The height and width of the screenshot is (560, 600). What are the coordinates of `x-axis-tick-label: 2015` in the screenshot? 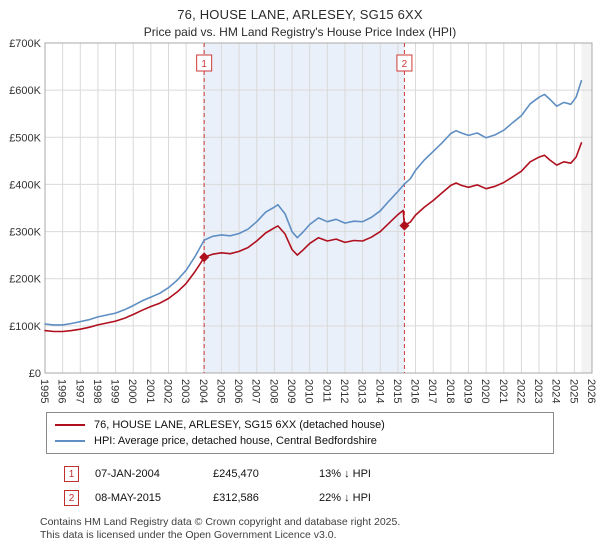 It's located at (397, 391).